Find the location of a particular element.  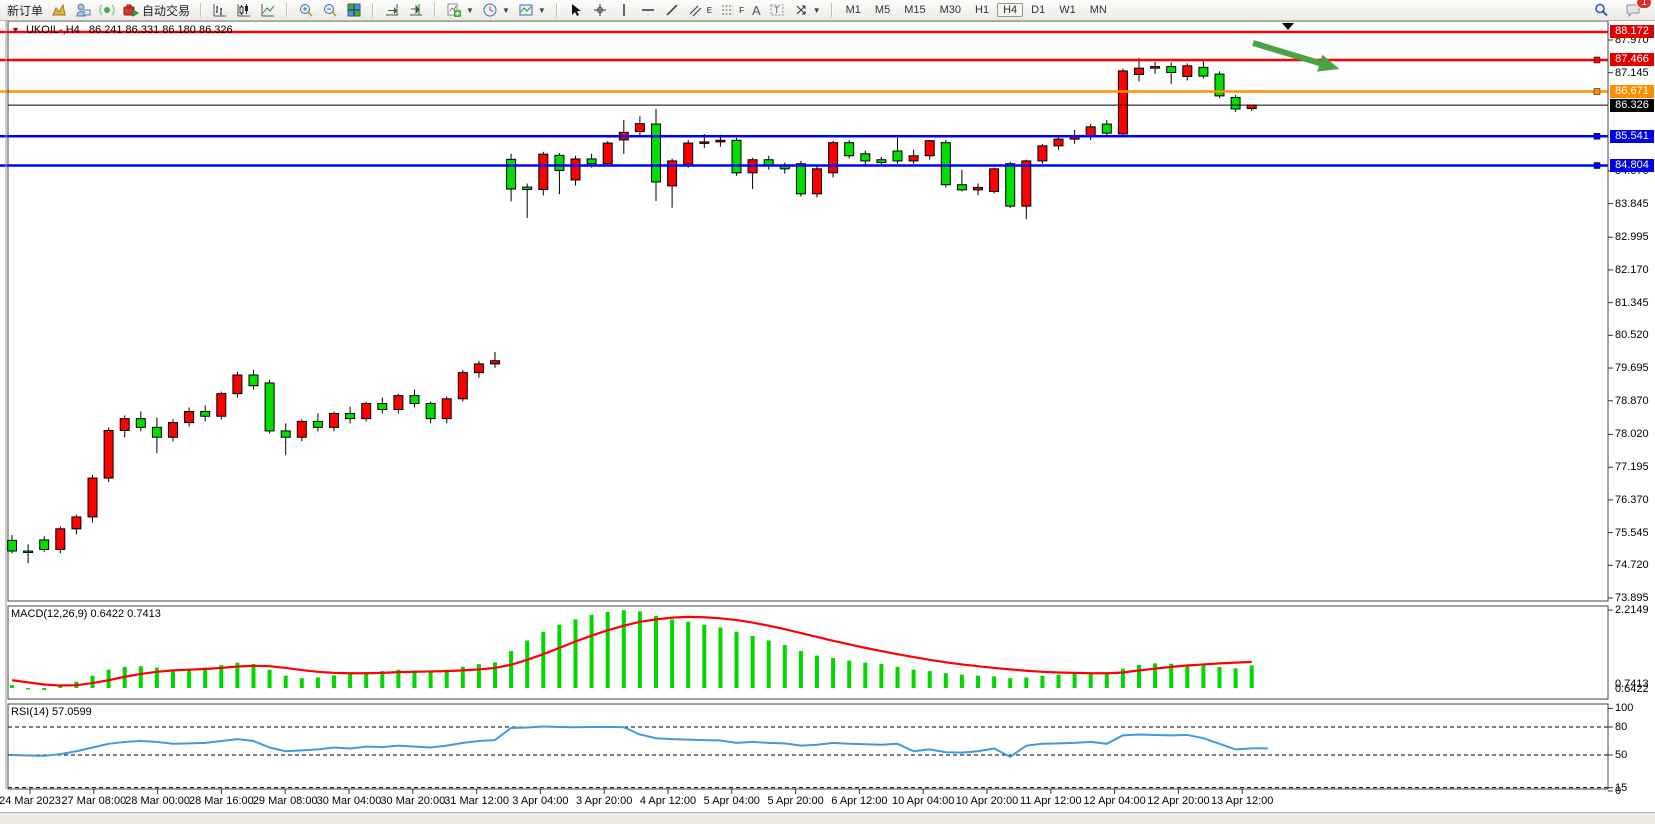

new-order-button: 新订单 is located at coordinates (25, 10).